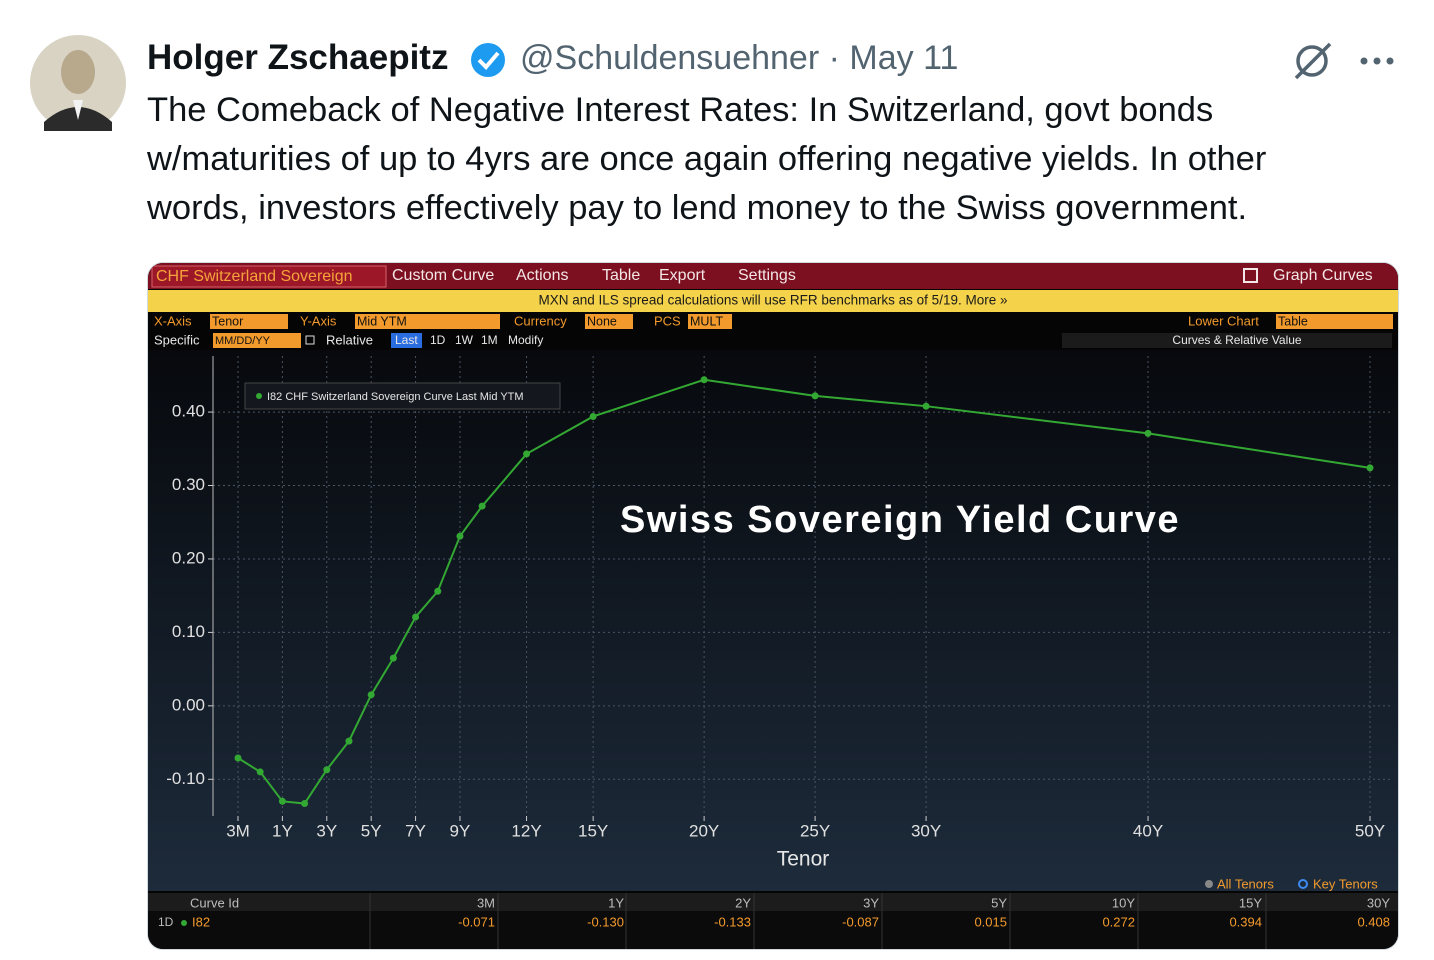  What do you see at coordinates (298, 57) in the screenshot?
I see `author-name: Holger Zschaepitz` at bounding box center [298, 57].